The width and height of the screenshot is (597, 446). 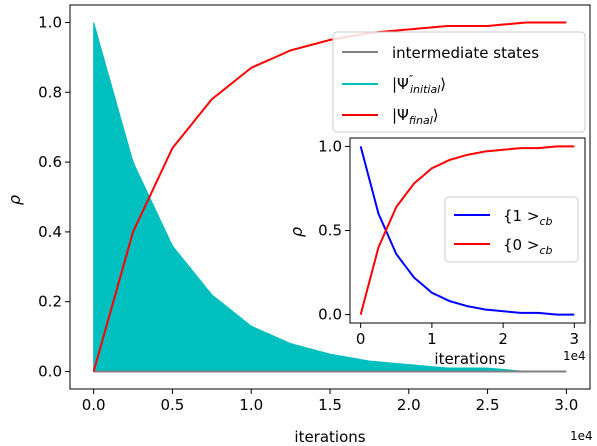 I want to click on main-y-ticks: 0.0 0.2 0.4 0.6 0.8 1.0, so click(x=54, y=197).